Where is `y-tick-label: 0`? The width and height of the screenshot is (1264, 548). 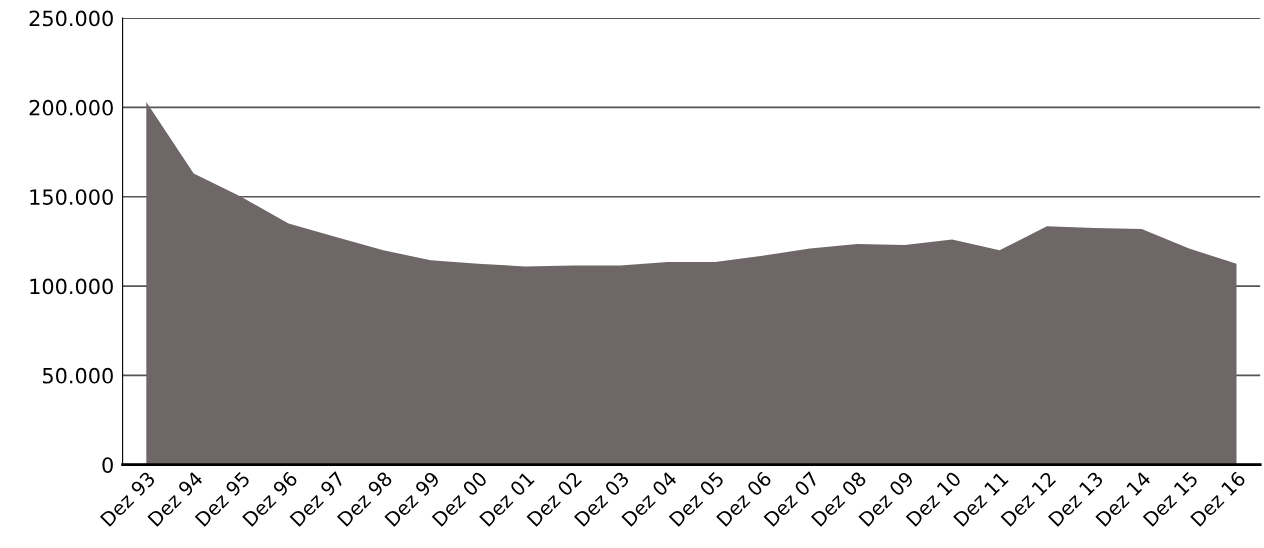
y-tick-label: 0 is located at coordinates (107, 465).